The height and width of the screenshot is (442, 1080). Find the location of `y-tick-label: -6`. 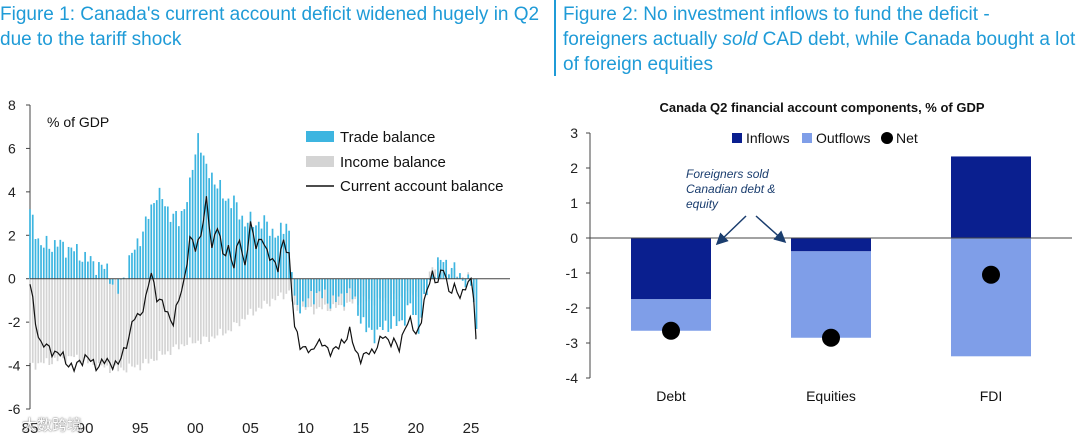

y-tick-label: -6 is located at coordinates (14, 409).